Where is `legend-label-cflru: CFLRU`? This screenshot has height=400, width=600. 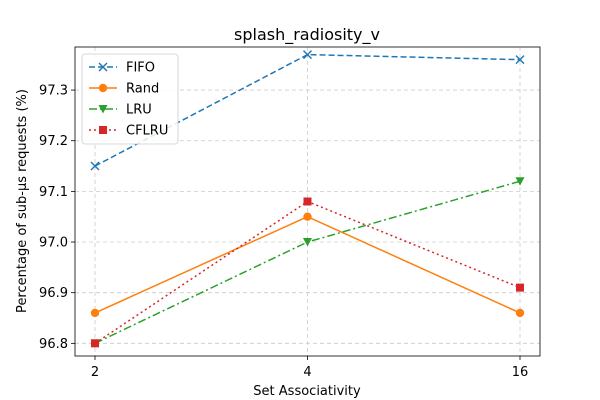 legend-label-cflru: CFLRU is located at coordinates (147, 131).